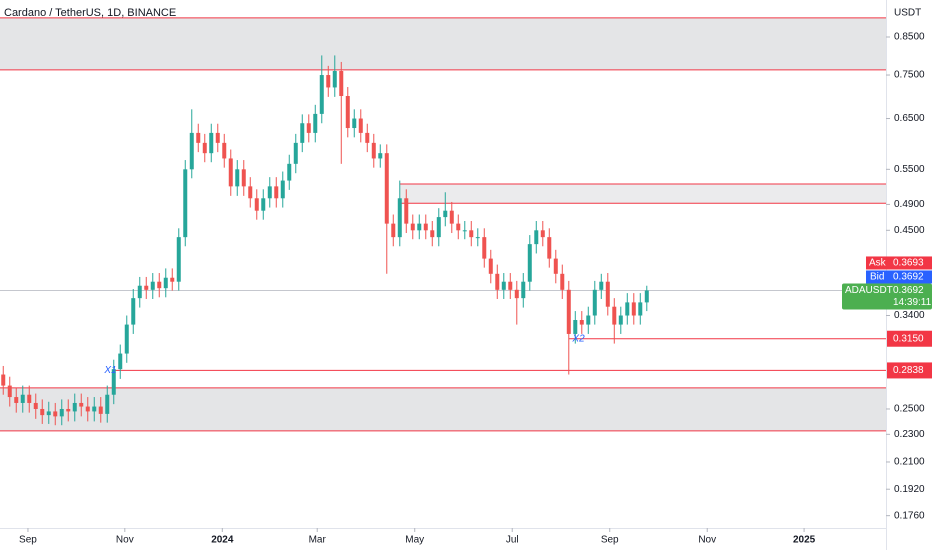  Describe the element at coordinates (318, 540) in the screenshot. I see `x-tick-label: Mar` at that location.